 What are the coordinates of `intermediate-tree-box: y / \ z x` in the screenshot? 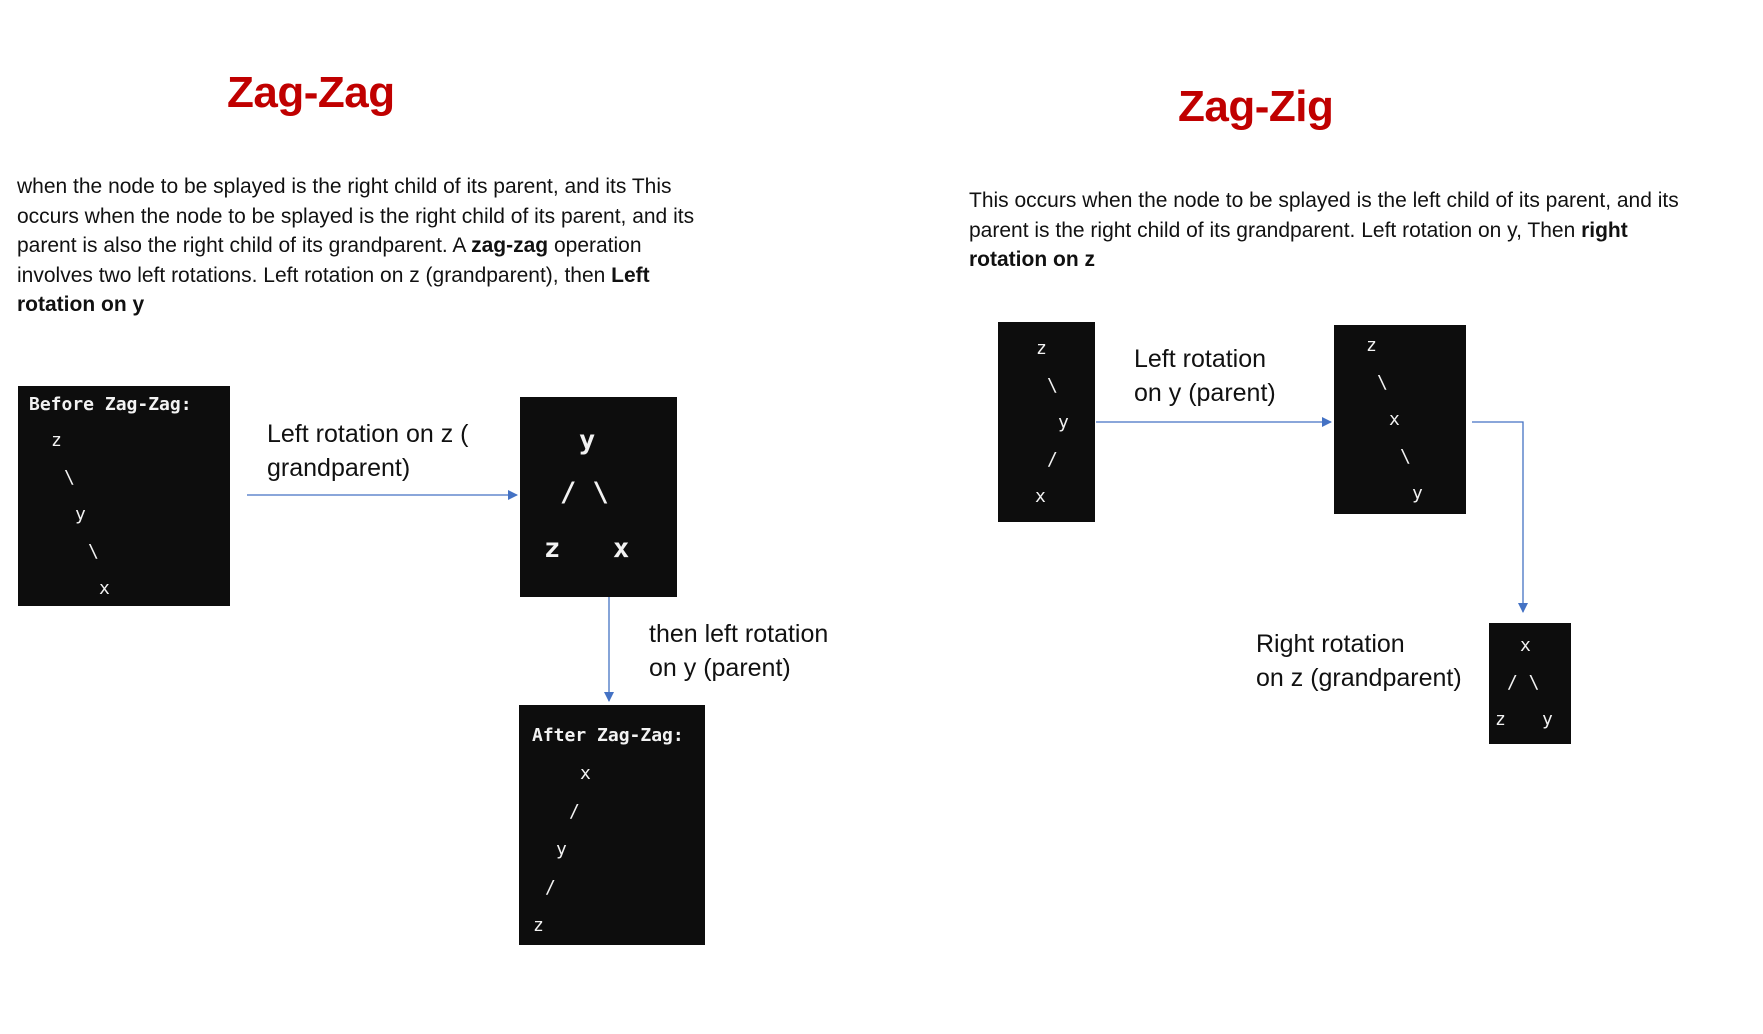 It's located at (598, 497).